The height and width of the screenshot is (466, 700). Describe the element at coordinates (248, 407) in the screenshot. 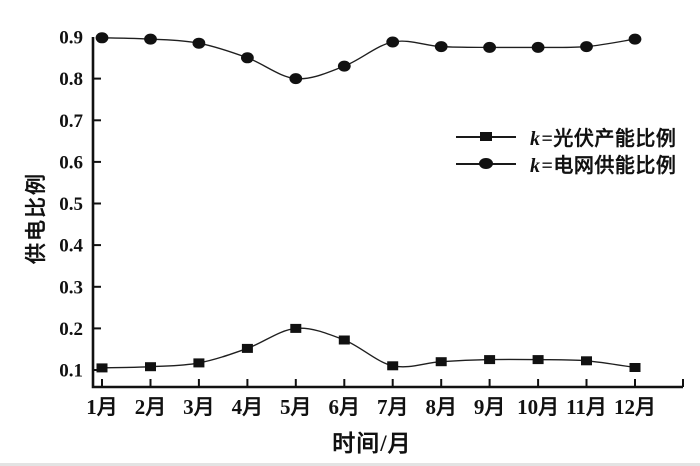

I see `x-tick-label: 4月` at that location.